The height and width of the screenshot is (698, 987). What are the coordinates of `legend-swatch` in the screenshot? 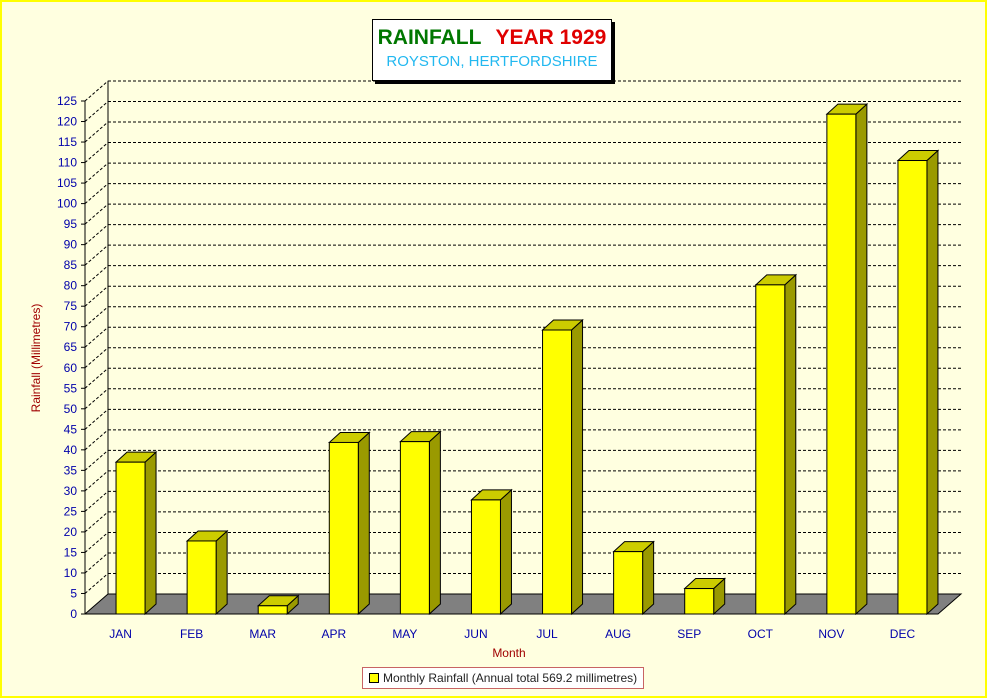 It's located at (374, 678).